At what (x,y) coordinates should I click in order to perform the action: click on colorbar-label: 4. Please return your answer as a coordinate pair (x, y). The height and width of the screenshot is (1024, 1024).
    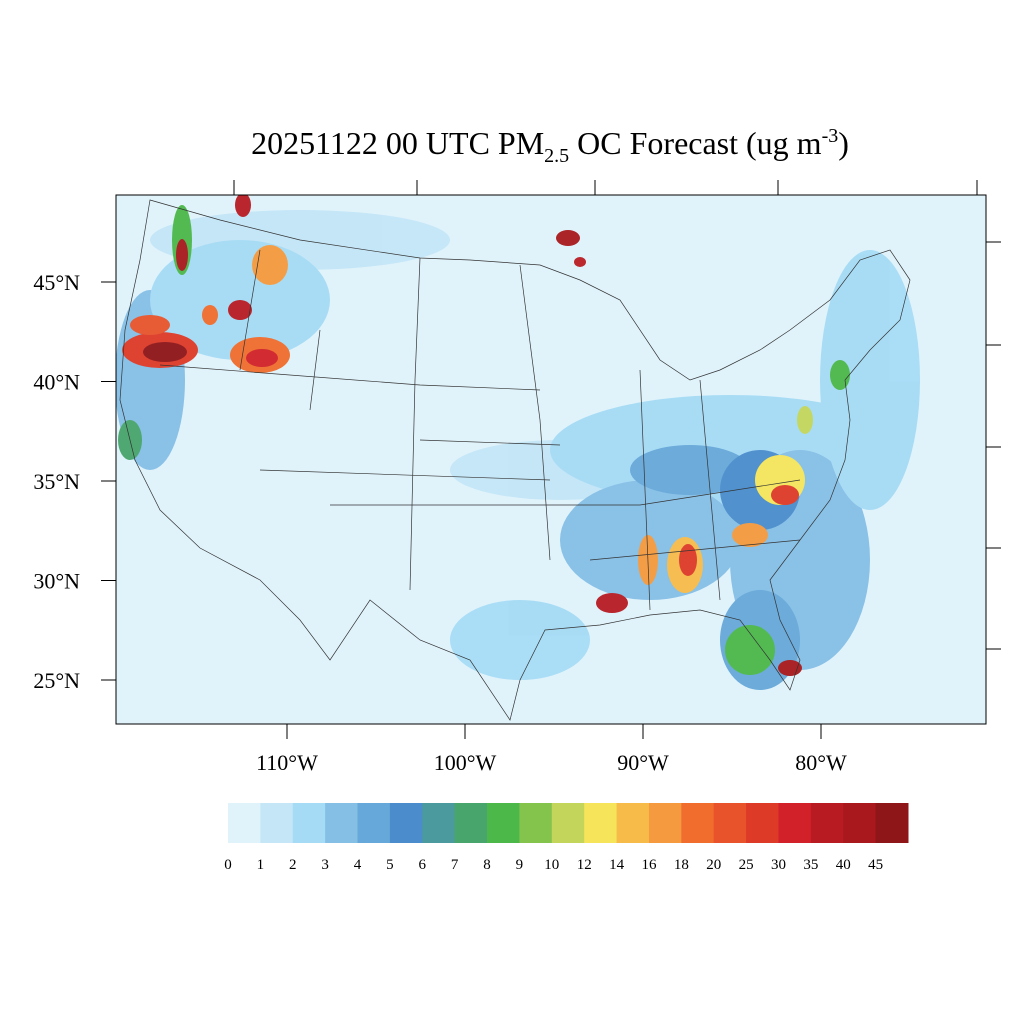
    Looking at the image, I should click on (358, 865).